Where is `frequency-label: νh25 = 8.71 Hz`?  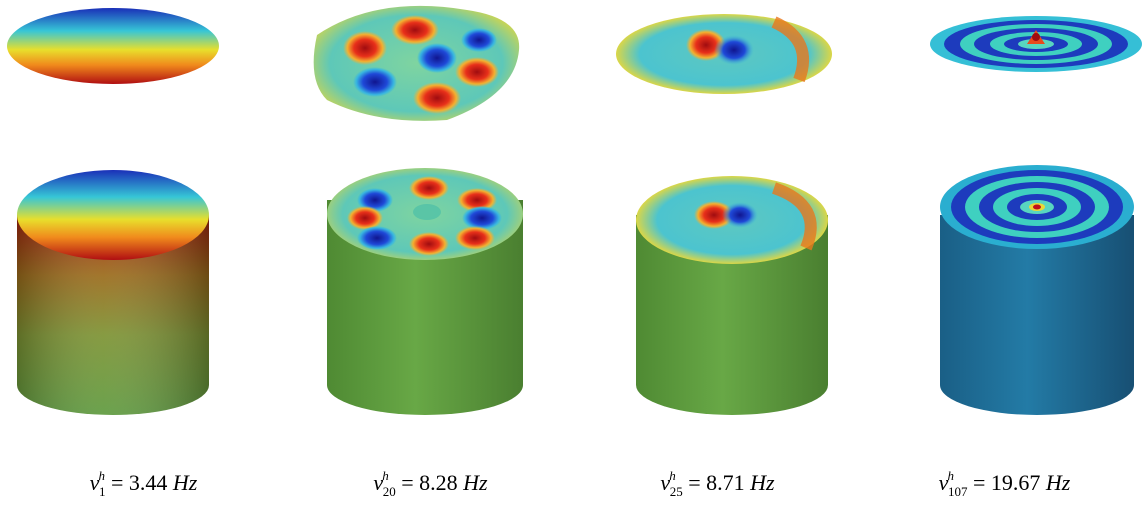
frequency-label: νh25 = 8.71 Hz is located at coordinates (717, 483).